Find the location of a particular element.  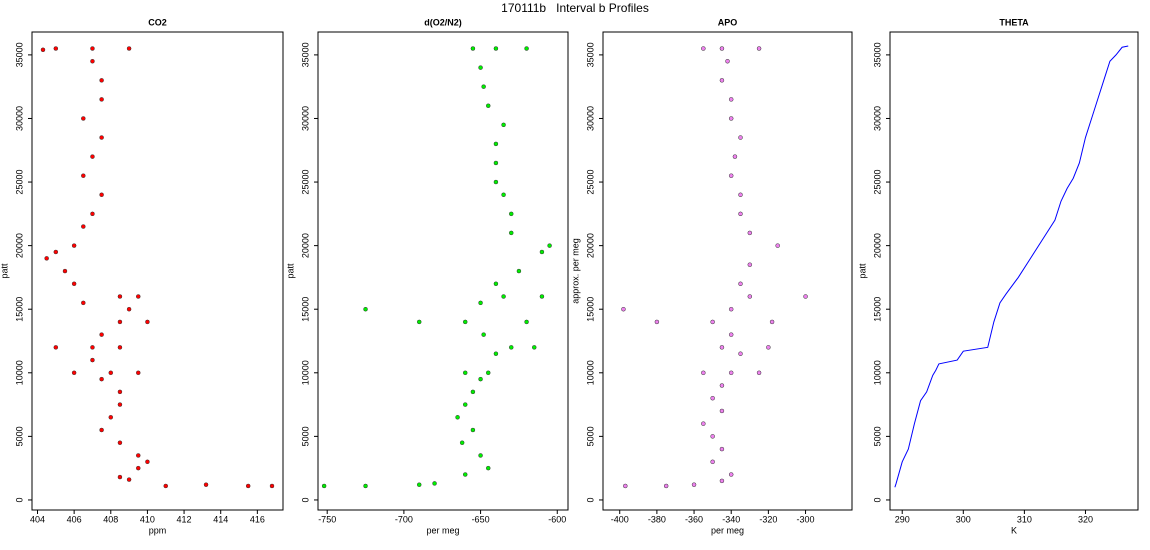

panel-title: CO2 is located at coordinates (157, 22).